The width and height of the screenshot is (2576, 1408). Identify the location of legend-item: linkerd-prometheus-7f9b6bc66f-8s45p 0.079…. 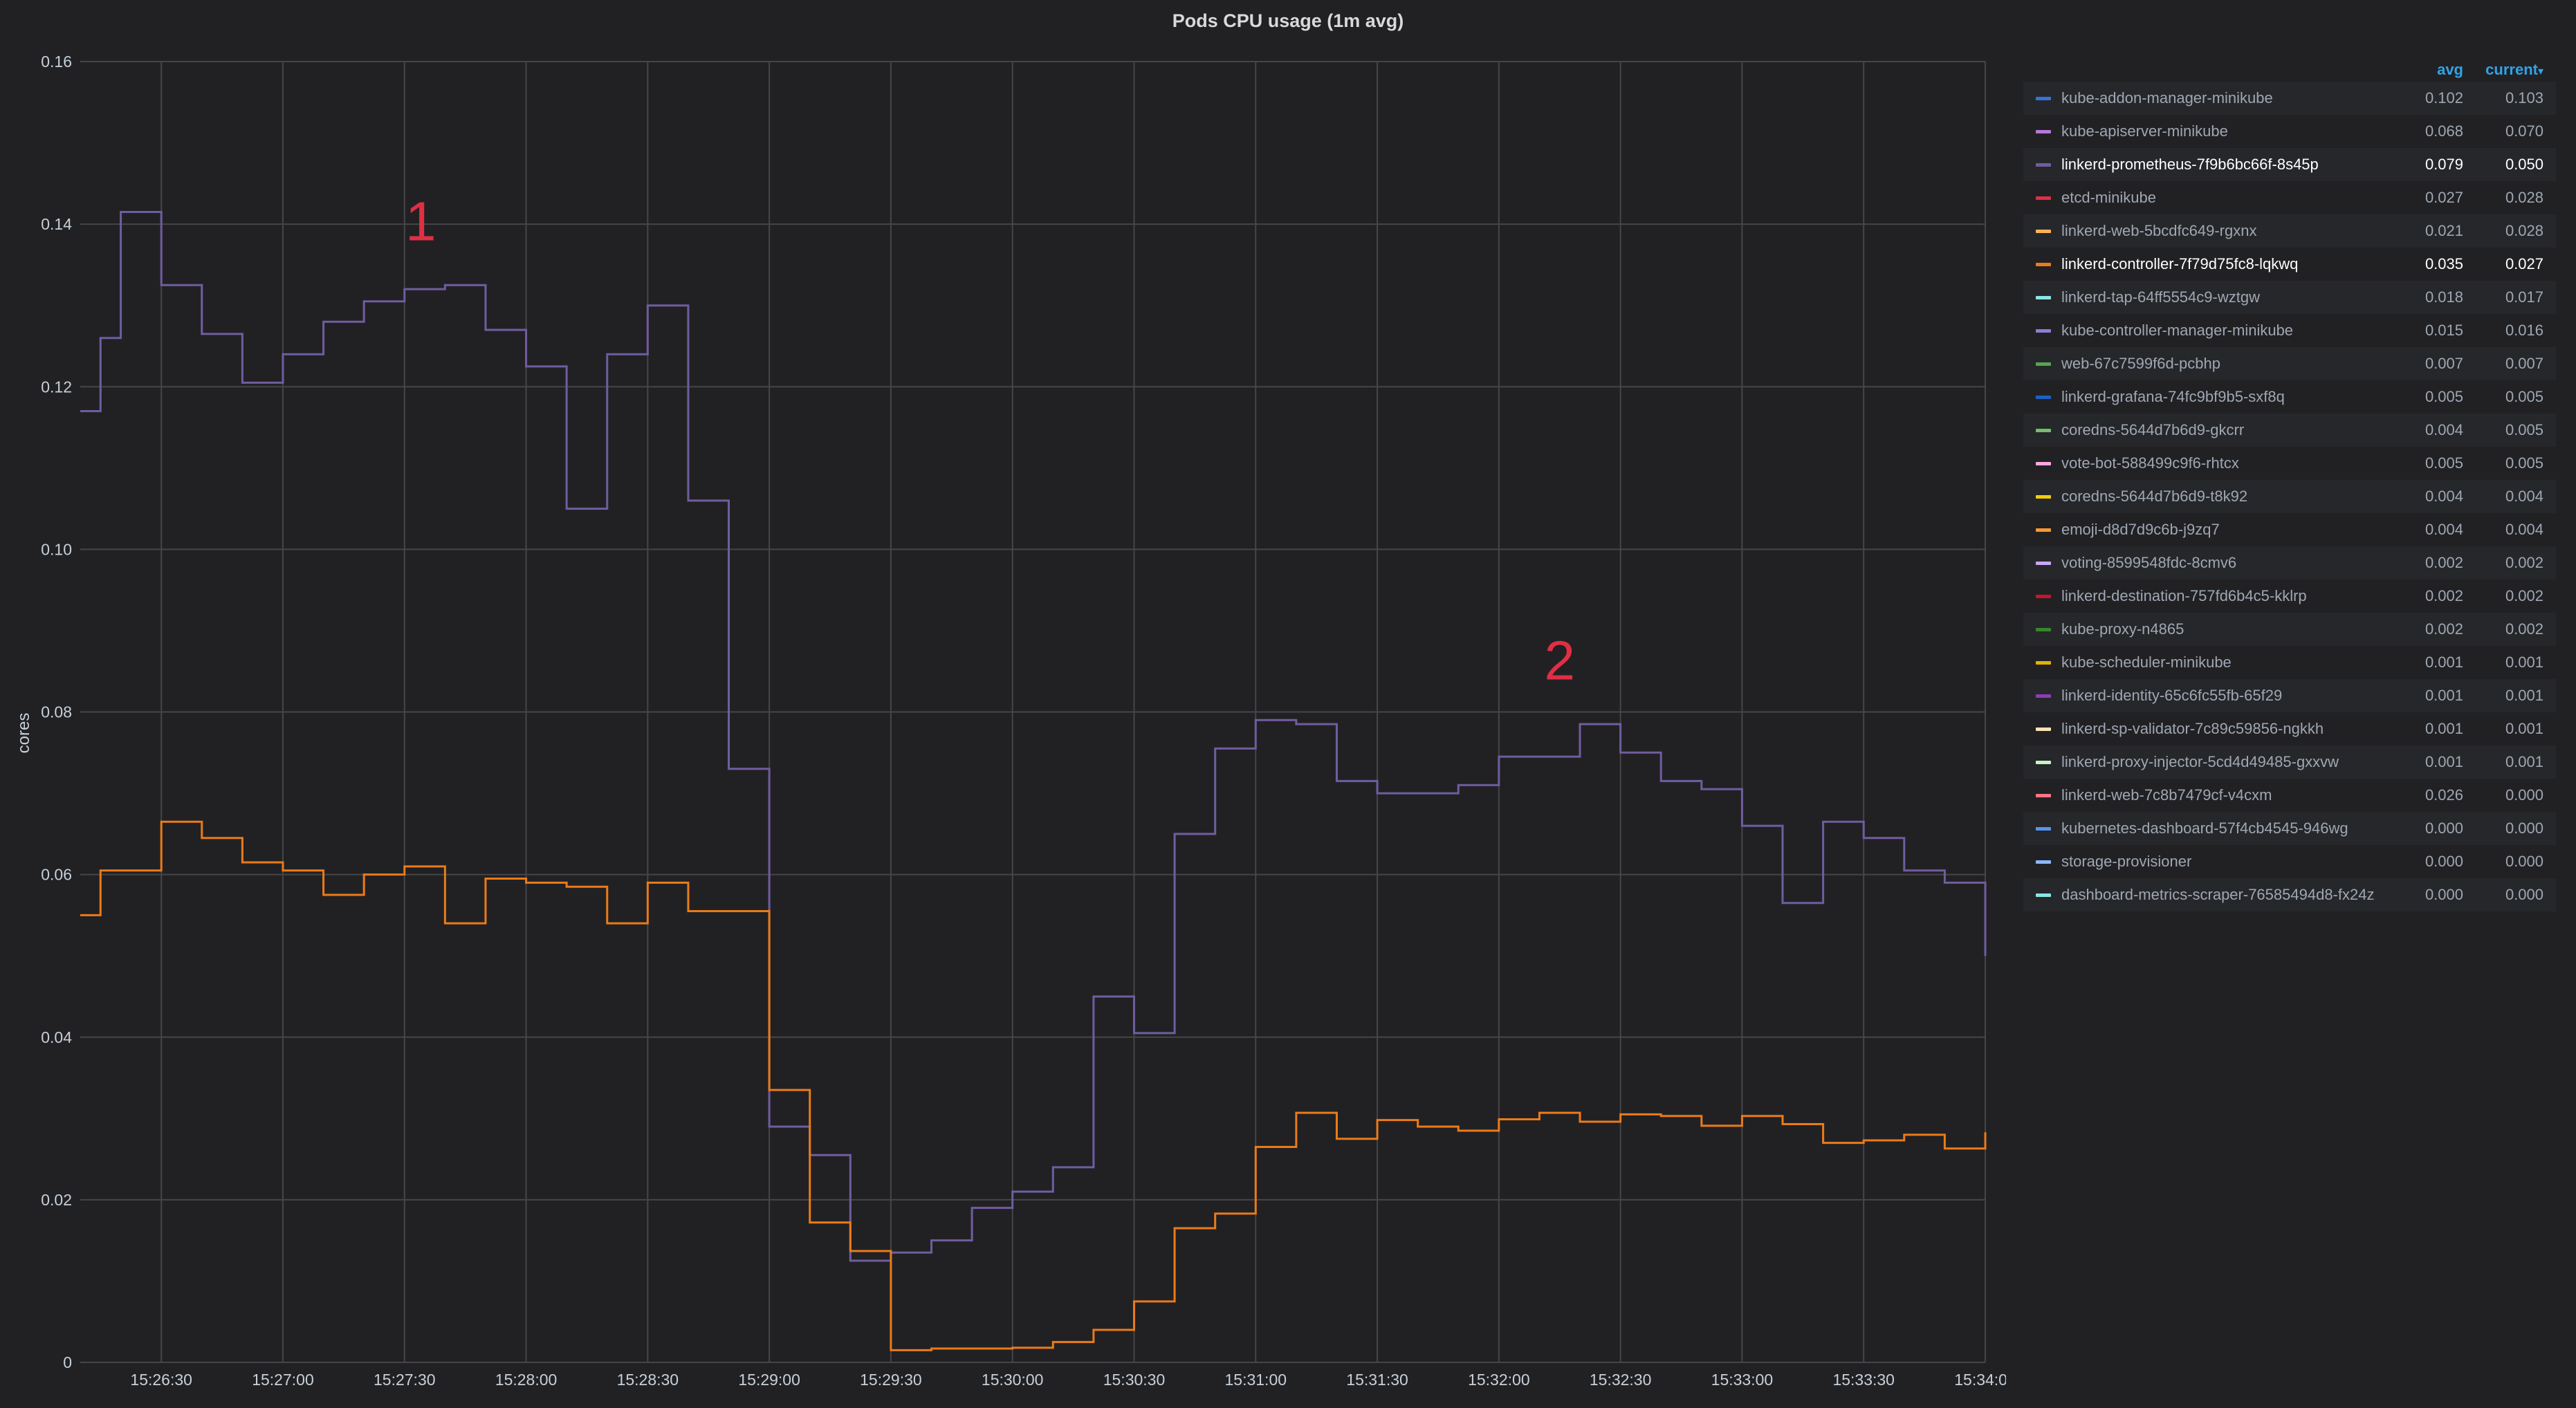
(2289, 164).